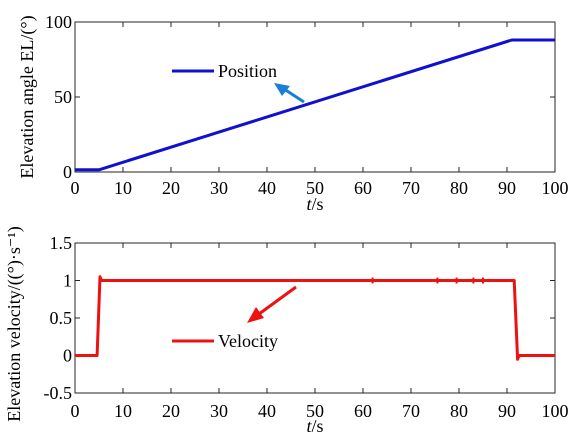  I want to click on y-tick-labels: 0 50 100, so click(58, 97).